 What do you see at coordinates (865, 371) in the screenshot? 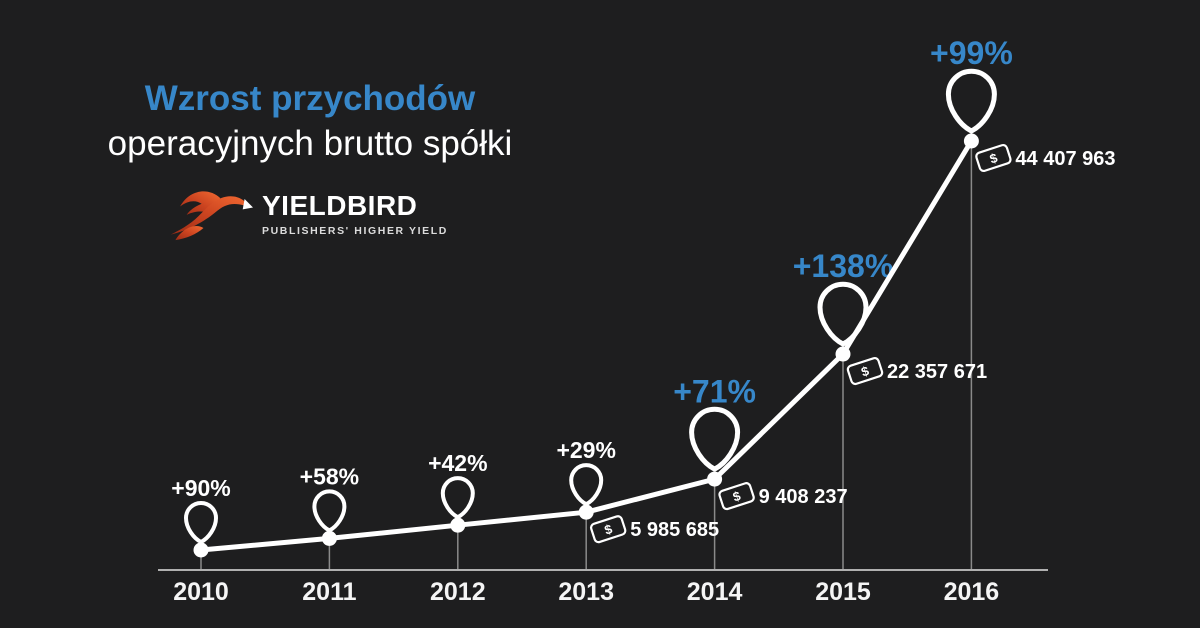
I see `banknote-icon-2015: $` at bounding box center [865, 371].